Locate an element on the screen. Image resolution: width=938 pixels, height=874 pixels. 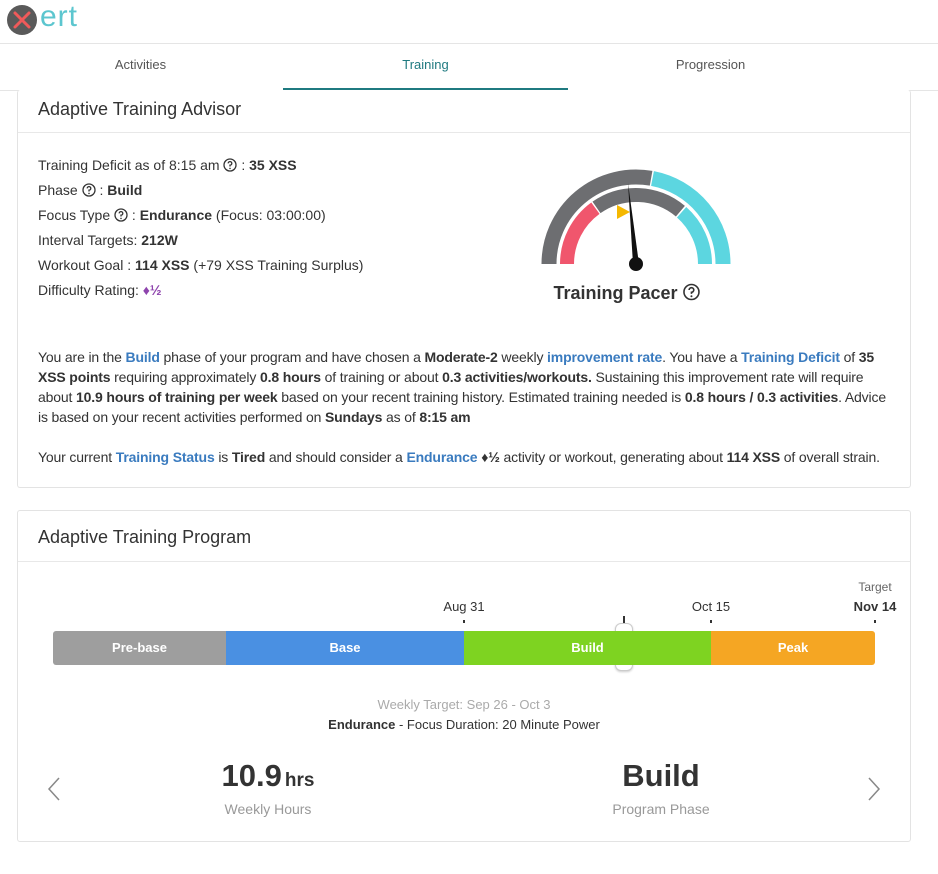
text-segment: weekly is located at coordinates (522, 357).